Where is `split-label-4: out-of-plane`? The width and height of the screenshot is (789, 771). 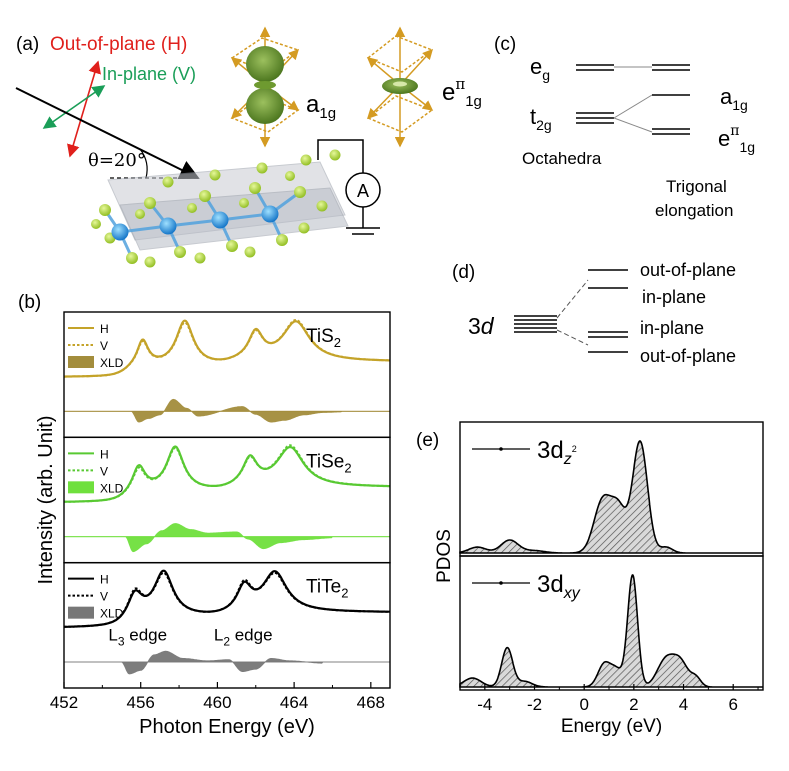 split-label-4: out-of-plane is located at coordinates (688, 356).